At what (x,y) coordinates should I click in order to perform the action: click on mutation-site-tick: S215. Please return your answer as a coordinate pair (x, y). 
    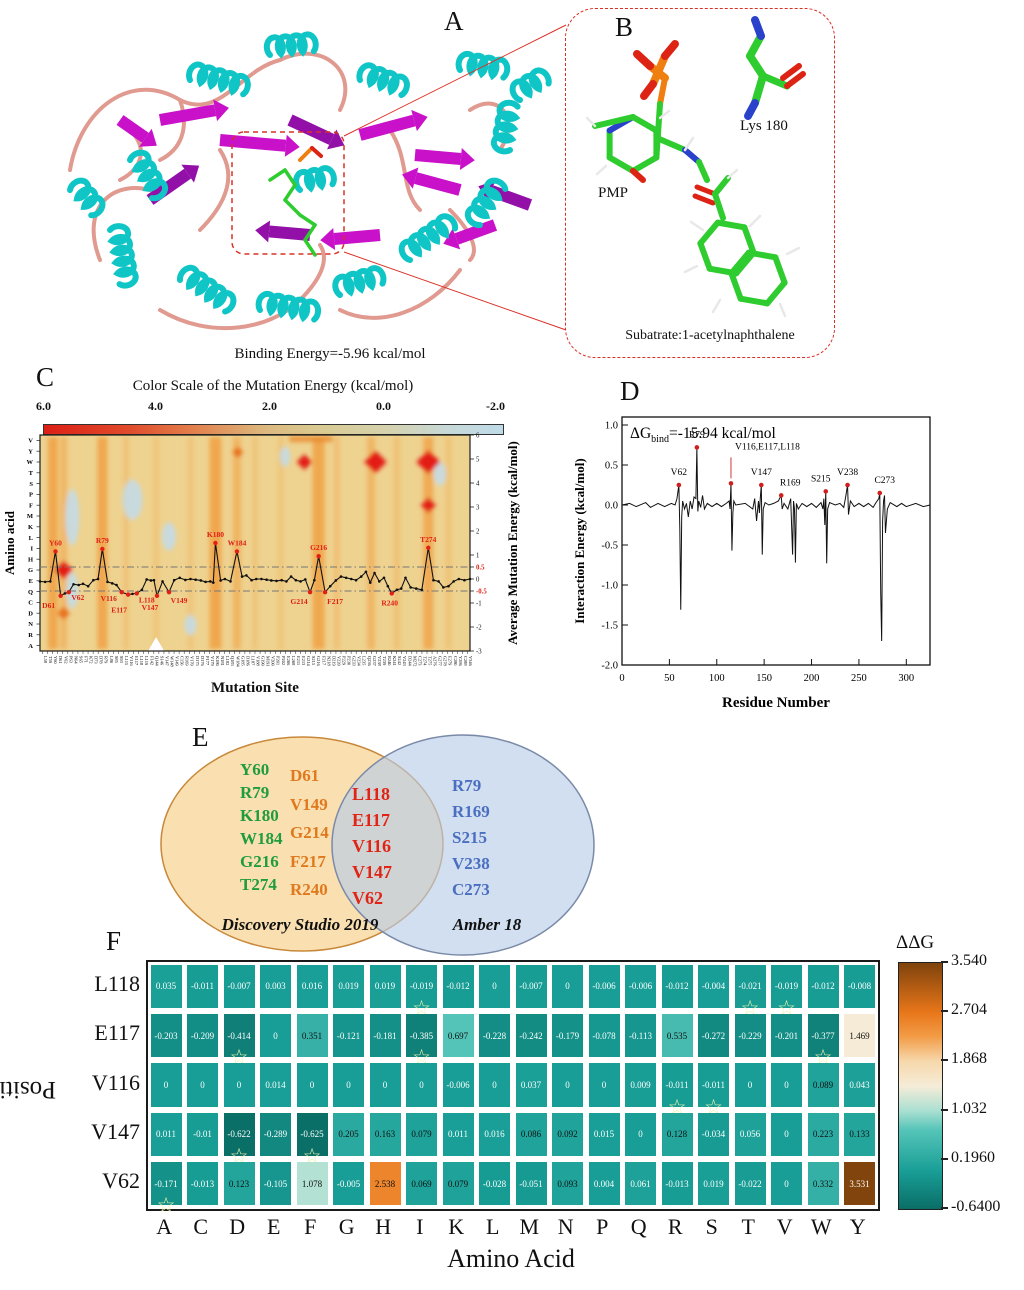
    Looking at the image, I should click on (313, 661).